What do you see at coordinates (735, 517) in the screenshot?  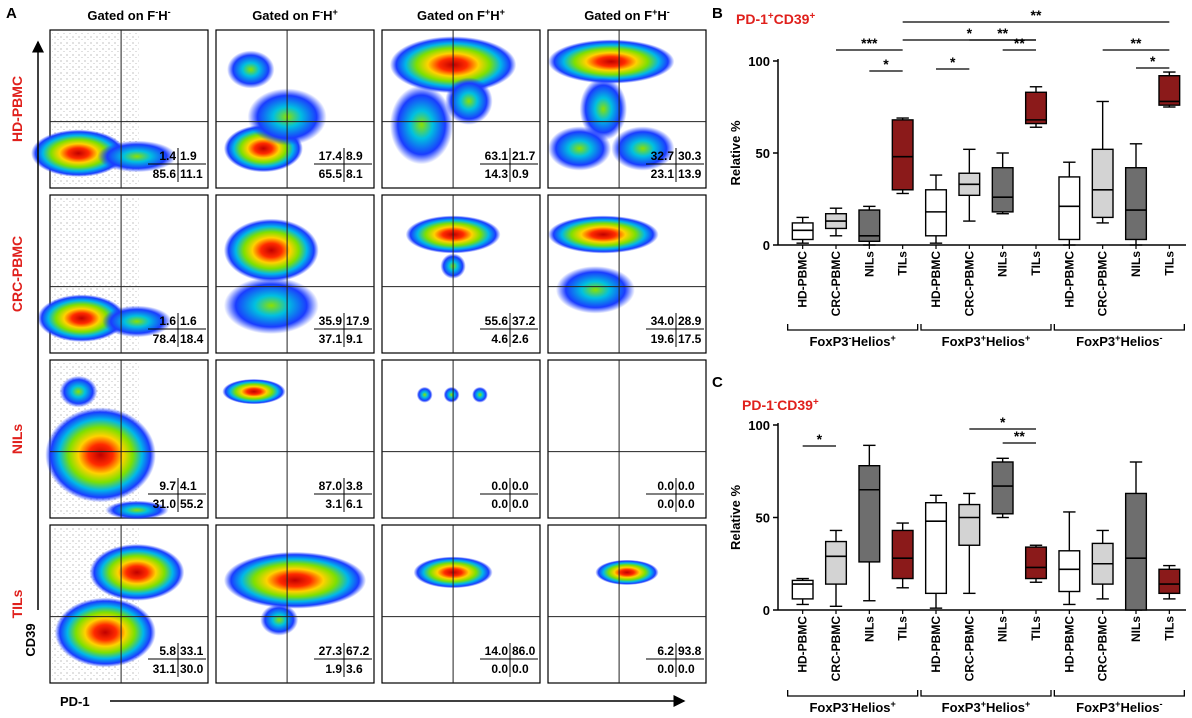 I see `y-axis-label: Relative %` at bounding box center [735, 517].